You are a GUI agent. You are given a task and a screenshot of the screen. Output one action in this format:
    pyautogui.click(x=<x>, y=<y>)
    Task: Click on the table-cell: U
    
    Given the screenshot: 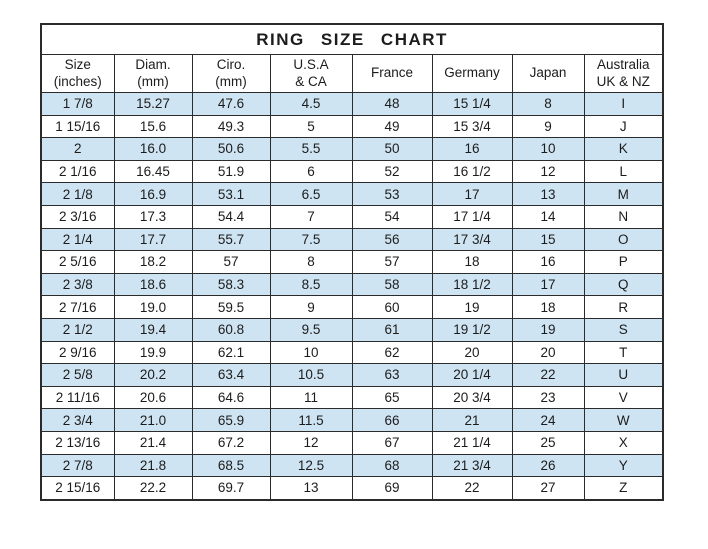 What is the action you would take?
    pyautogui.click(x=623, y=375)
    